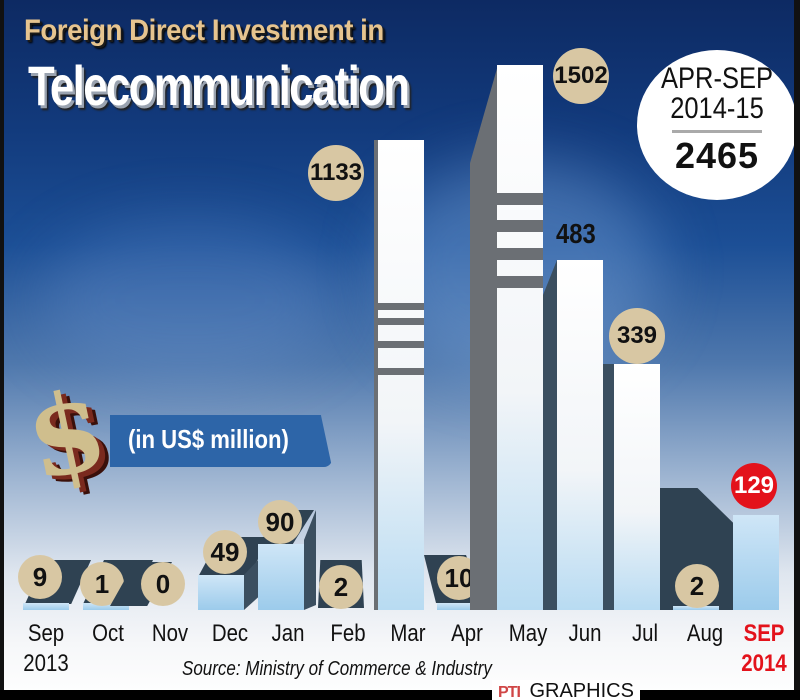 The width and height of the screenshot is (800, 700). I want to click on background-glow, so click(190, 300).